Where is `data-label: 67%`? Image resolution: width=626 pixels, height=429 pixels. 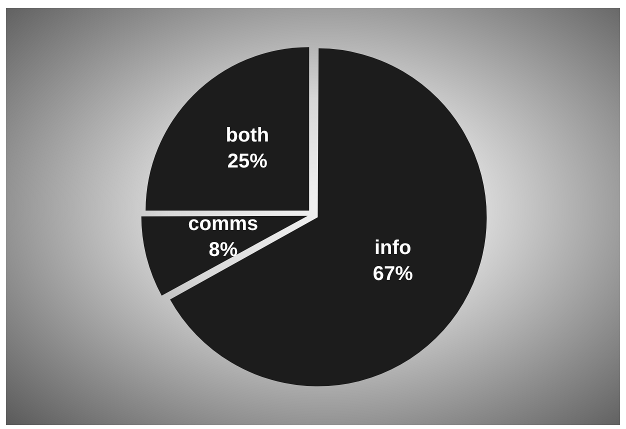
data-label: 67% is located at coordinates (393, 274).